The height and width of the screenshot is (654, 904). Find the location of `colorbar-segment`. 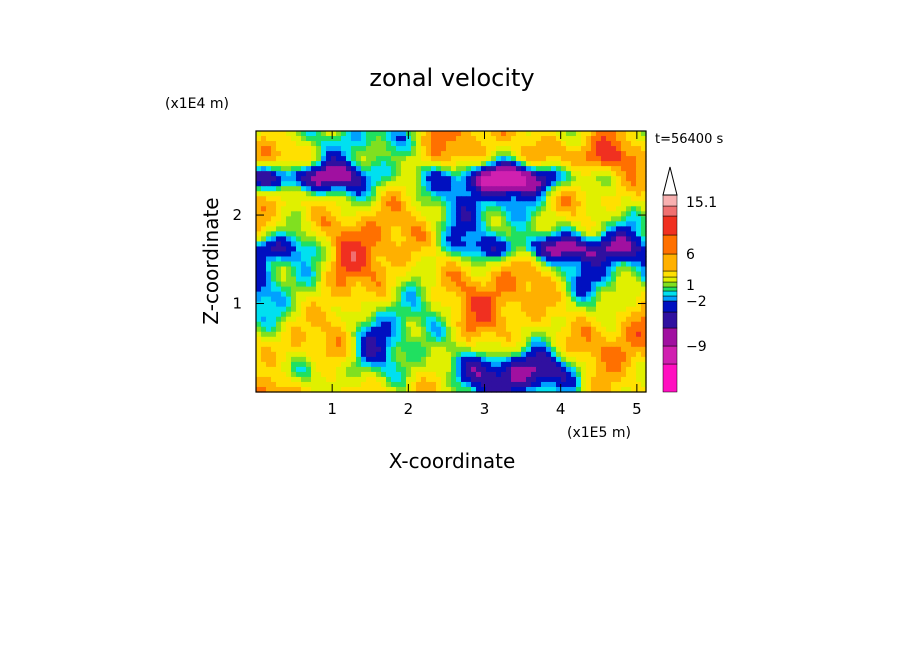

colorbar-segment is located at coordinates (670, 293).